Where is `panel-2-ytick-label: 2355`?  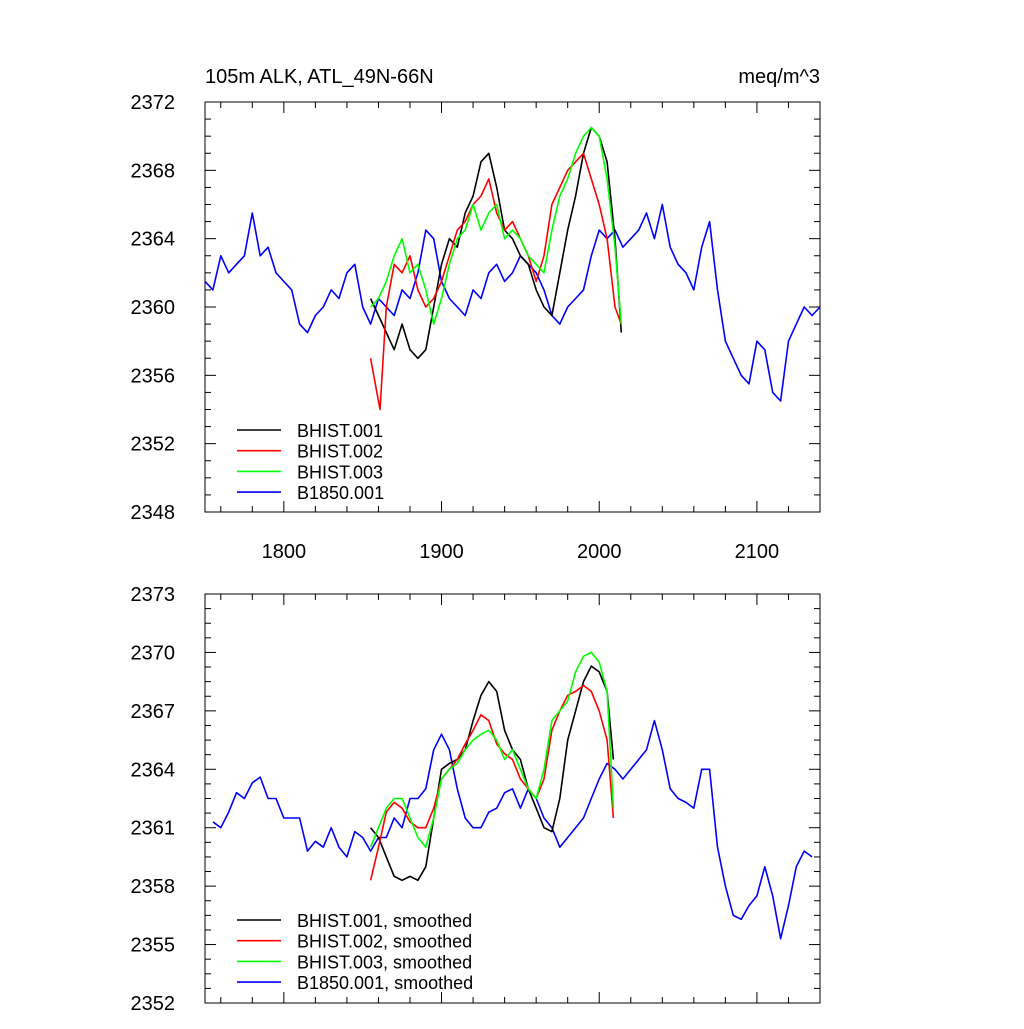
panel-2-ytick-label: 2355 is located at coordinates (153, 946).